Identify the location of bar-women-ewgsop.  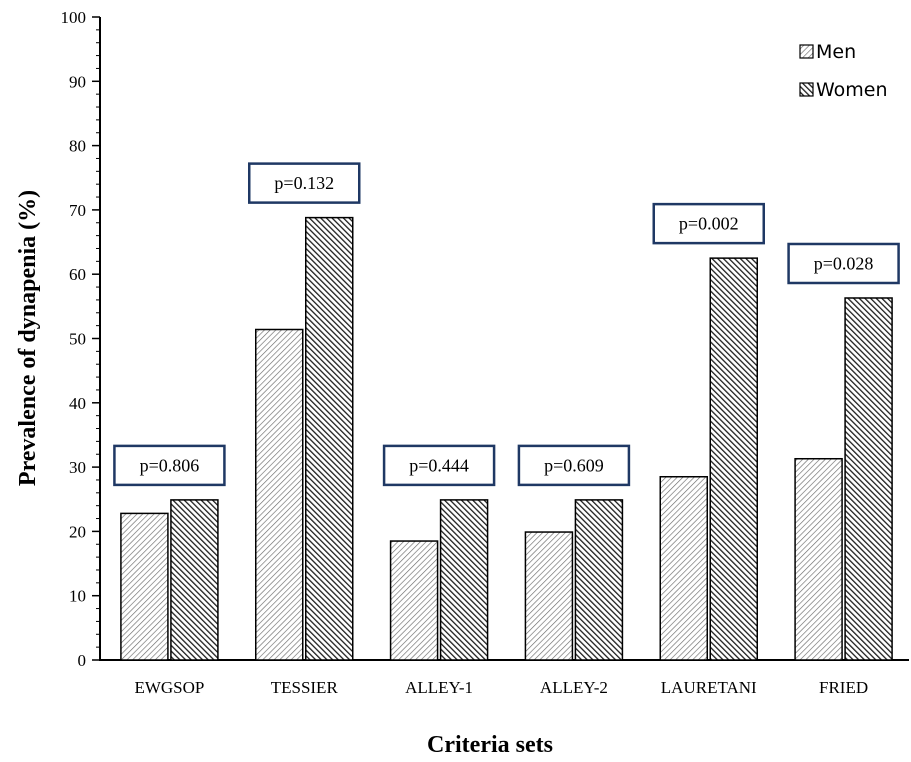
(194, 580).